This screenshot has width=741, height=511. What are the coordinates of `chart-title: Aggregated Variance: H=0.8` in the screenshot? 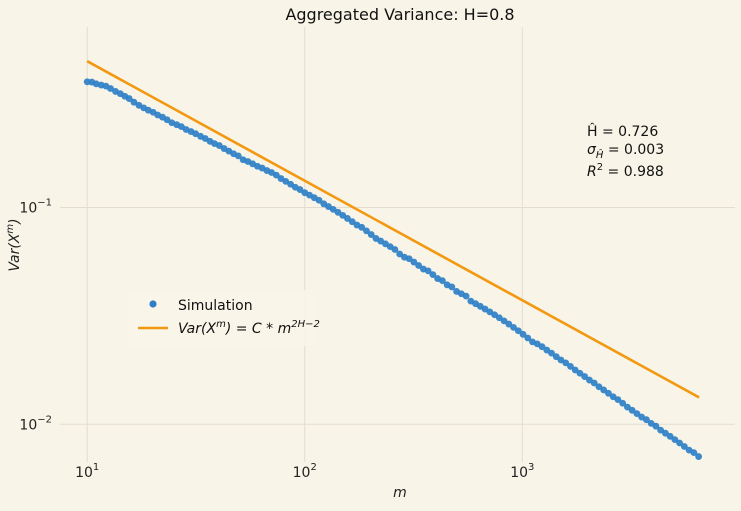 It's located at (399, 14).